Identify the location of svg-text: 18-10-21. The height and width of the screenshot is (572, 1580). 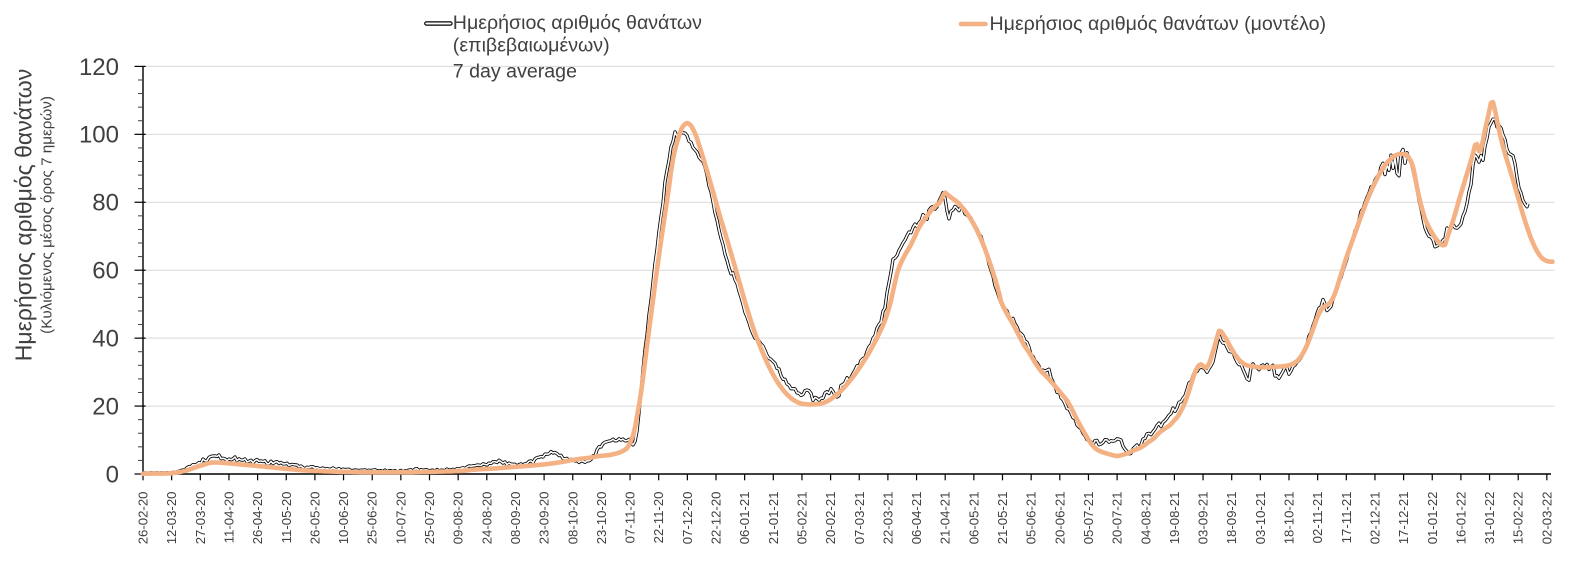
(1289, 518).